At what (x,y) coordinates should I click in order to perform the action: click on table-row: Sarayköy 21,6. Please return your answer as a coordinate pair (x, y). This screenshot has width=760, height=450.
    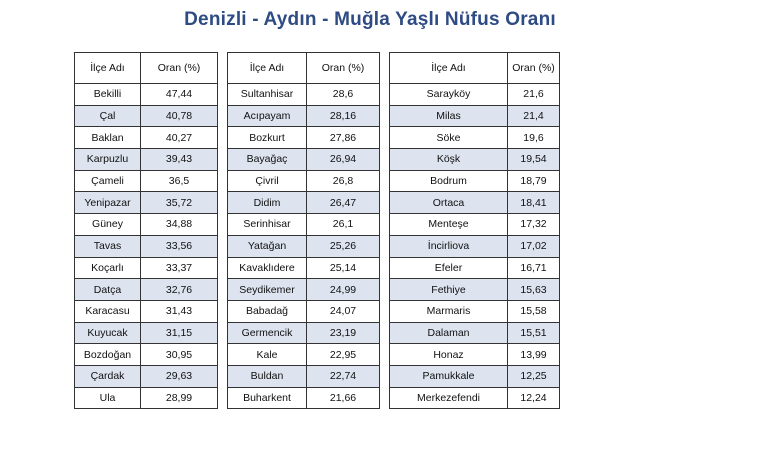
    Looking at the image, I should click on (474, 94).